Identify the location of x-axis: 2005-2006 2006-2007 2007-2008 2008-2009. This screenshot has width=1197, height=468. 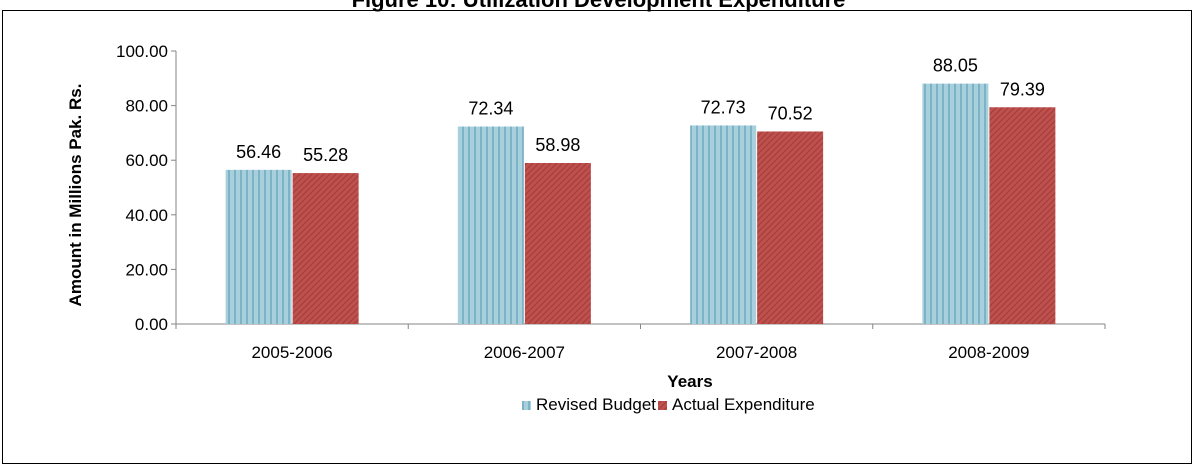
(640, 342).